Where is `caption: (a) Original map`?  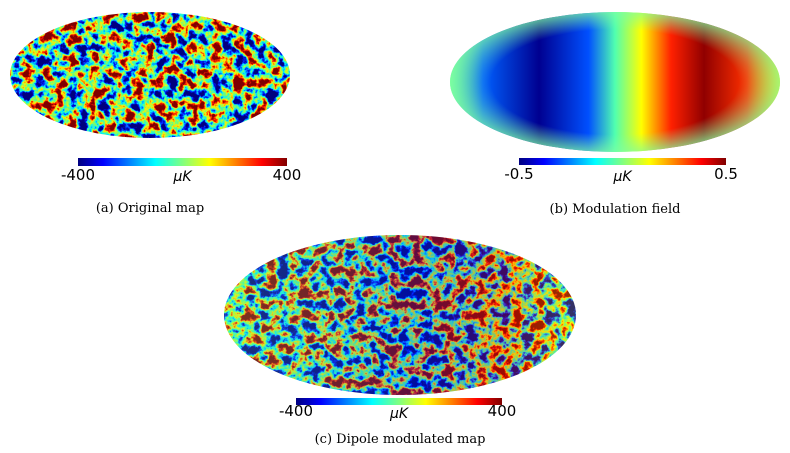
caption: (a) Original map is located at coordinates (150, 208).